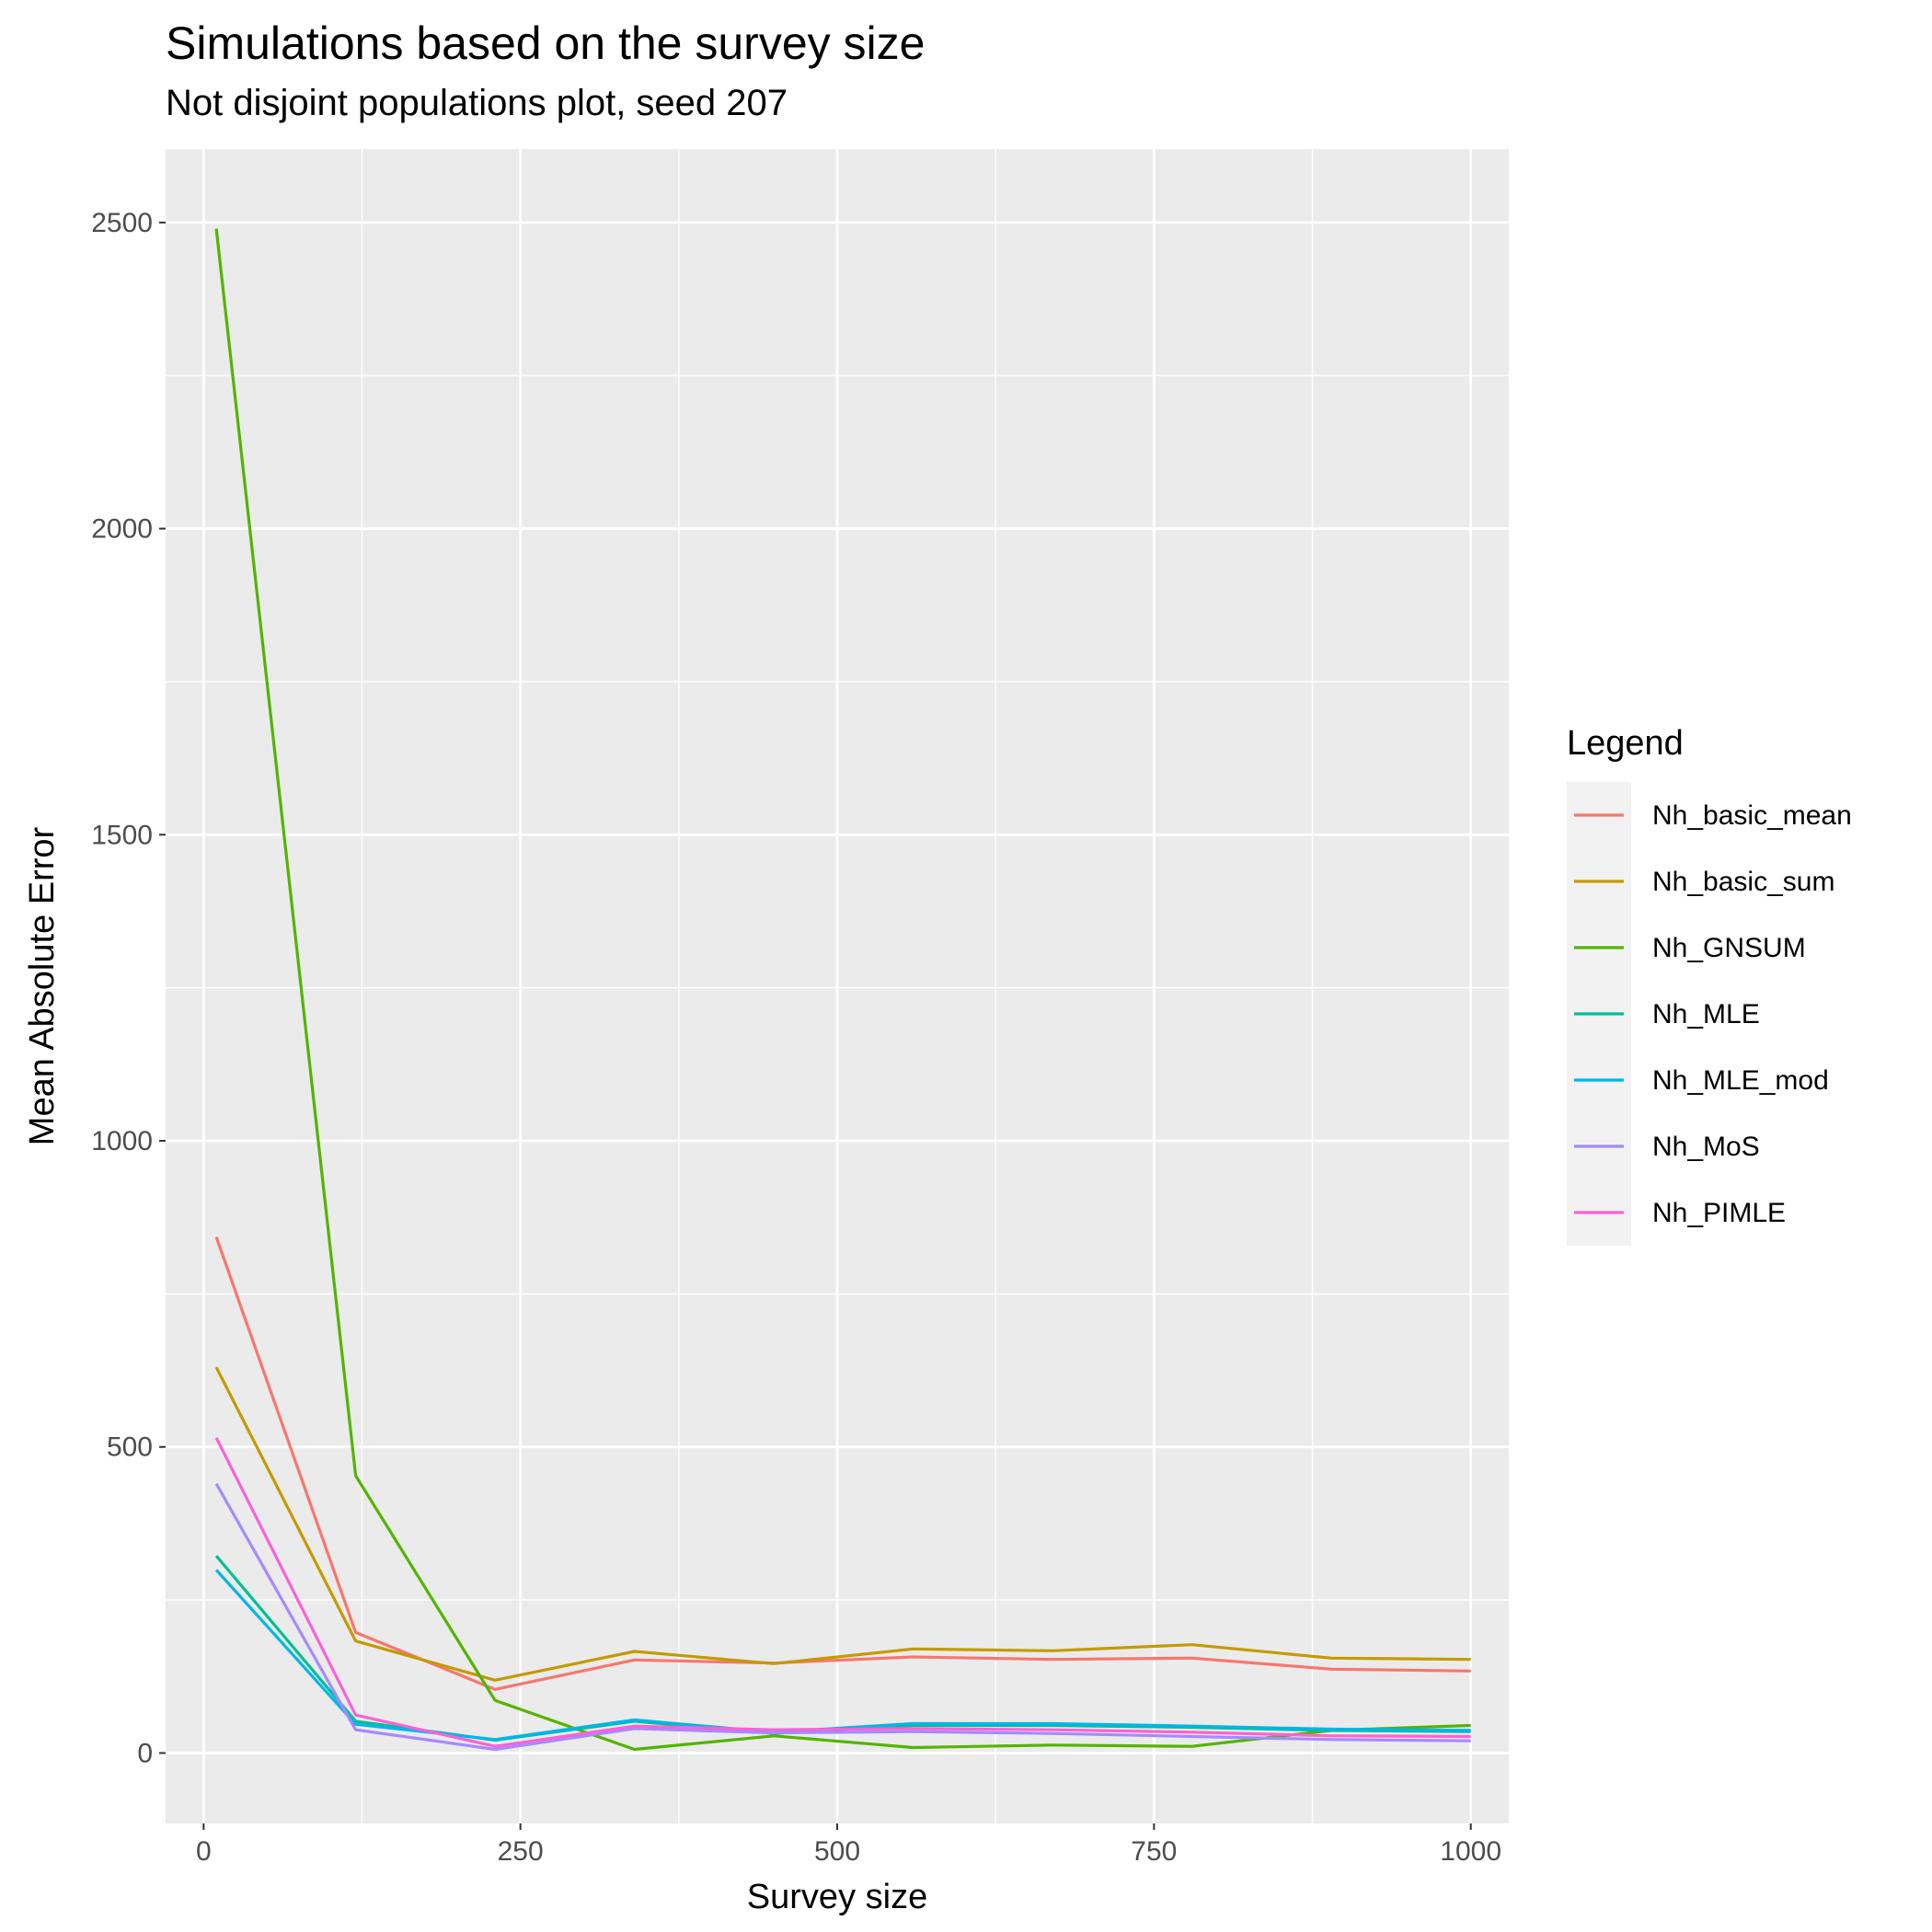  I want to click on y-tick-label: 500, so click(130, 1447).